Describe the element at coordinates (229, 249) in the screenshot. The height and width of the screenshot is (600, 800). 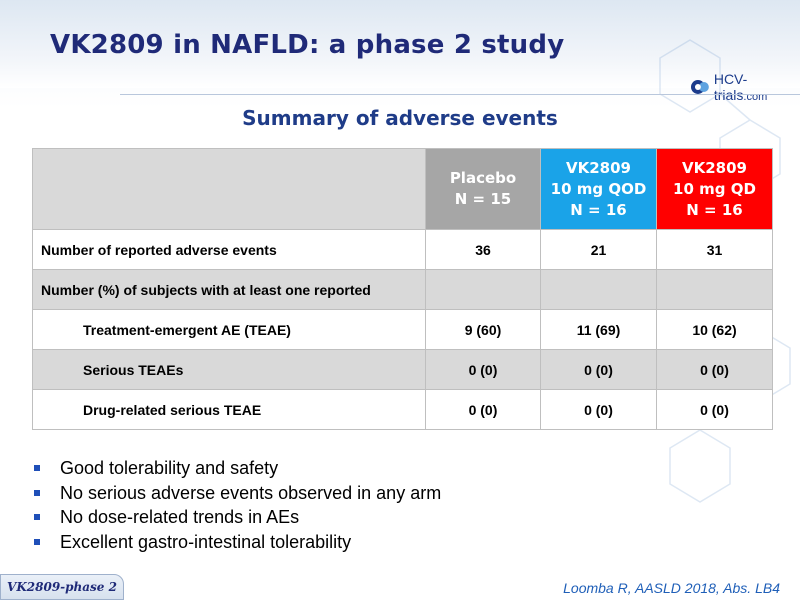
I see `row-label: Number of reported adverse events` at that location.